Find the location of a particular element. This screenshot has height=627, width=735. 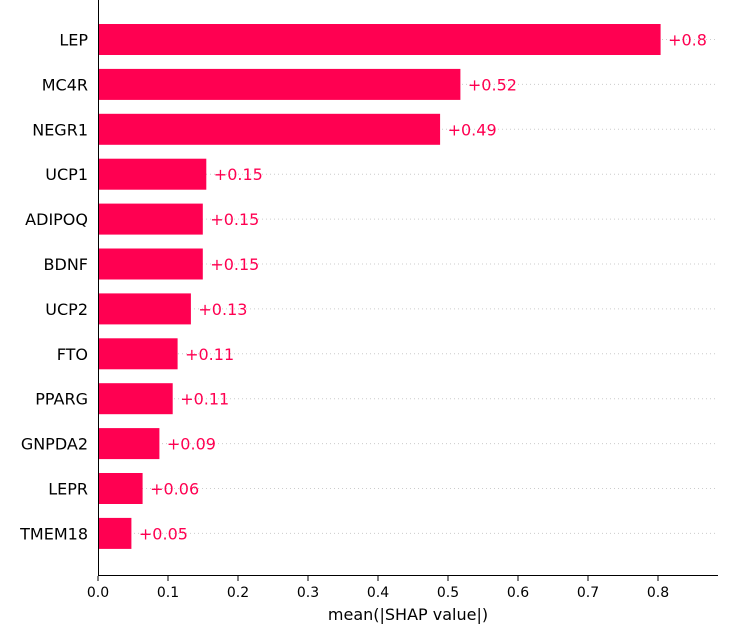

value-label: +0.52 is located at coordinates (492, 84).